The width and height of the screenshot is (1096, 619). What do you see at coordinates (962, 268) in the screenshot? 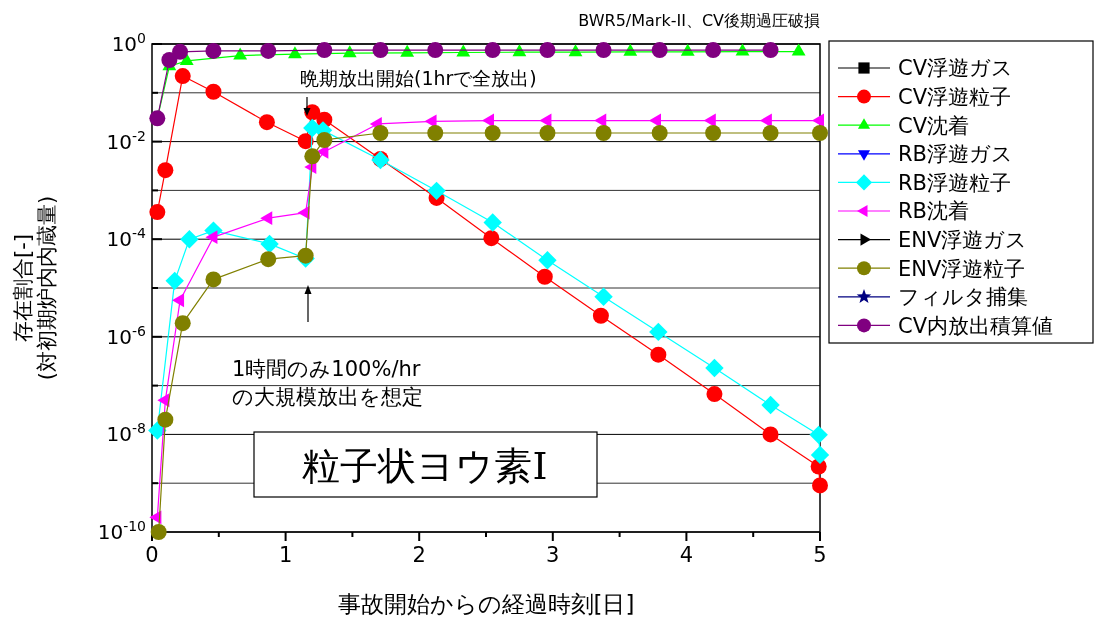
I see `legend-label: ENV浮遊粒子` at bounding box center [962, 268].